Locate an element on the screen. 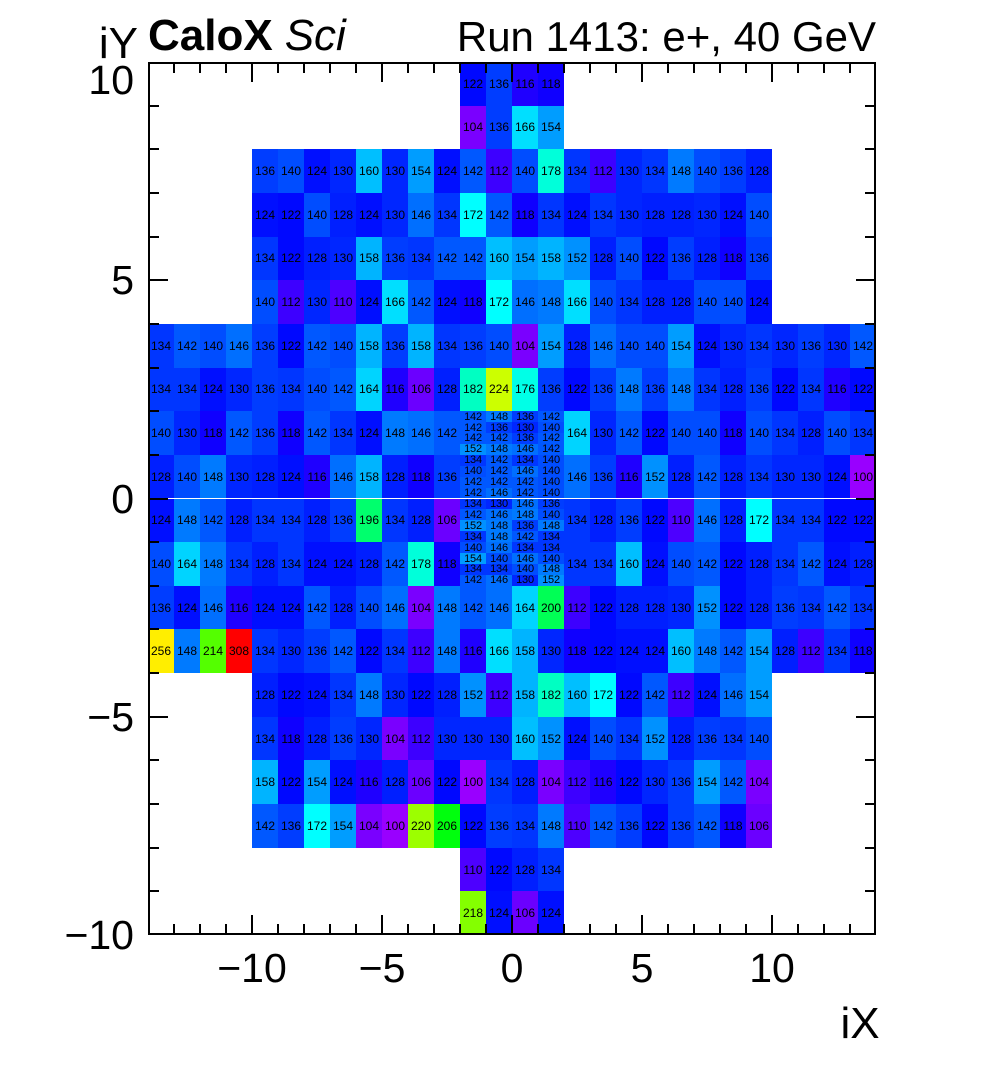  heatmap-cell: 158 is located at coordinates (551, 258).